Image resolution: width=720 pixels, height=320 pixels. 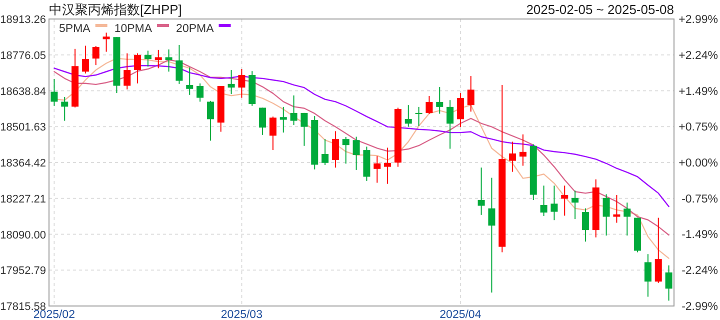 What do you see at coordinates (698, 56) in the screenshot?
I see `y2-tick-label: +2.24%` at bounding box center [698, 56].